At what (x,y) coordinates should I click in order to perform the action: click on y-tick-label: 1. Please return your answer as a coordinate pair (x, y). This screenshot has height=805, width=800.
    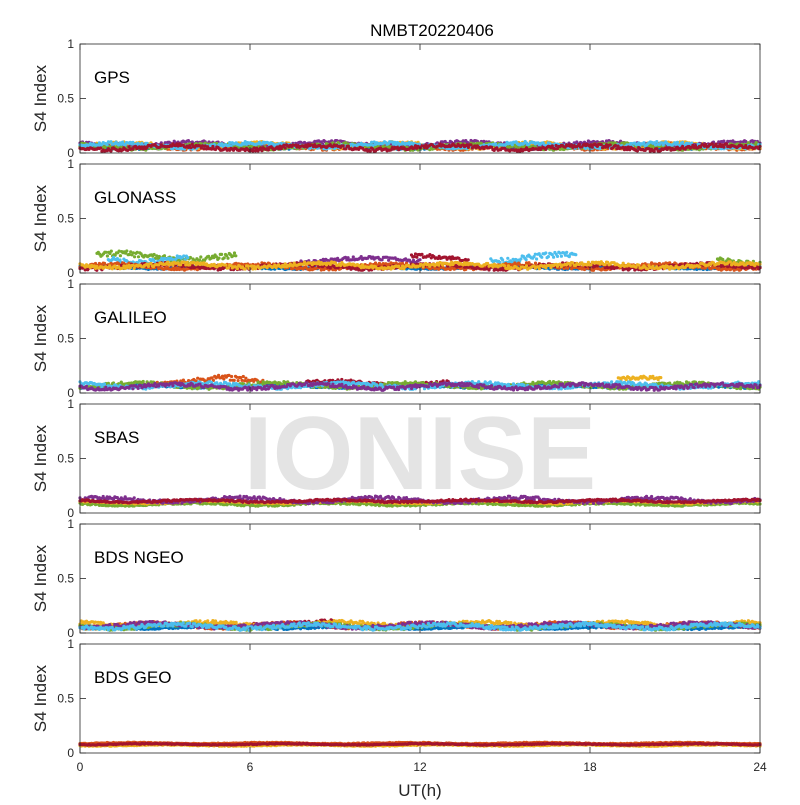
    Looking at the image, I should click on (70, 44).